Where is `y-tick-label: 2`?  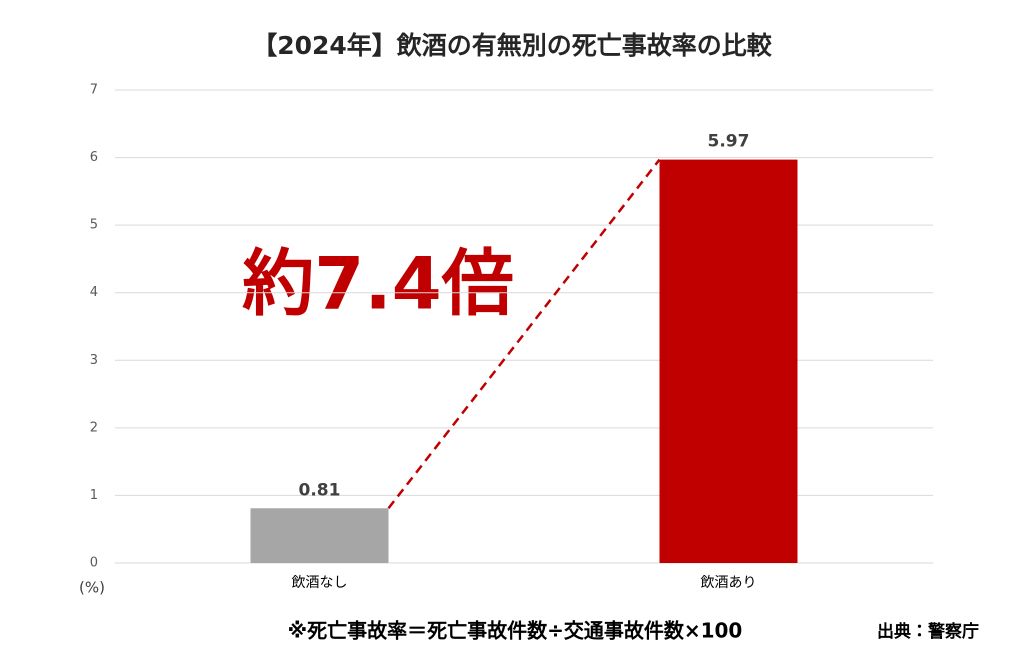 y-tick-label: 2 is located at coordinates (94, 427).